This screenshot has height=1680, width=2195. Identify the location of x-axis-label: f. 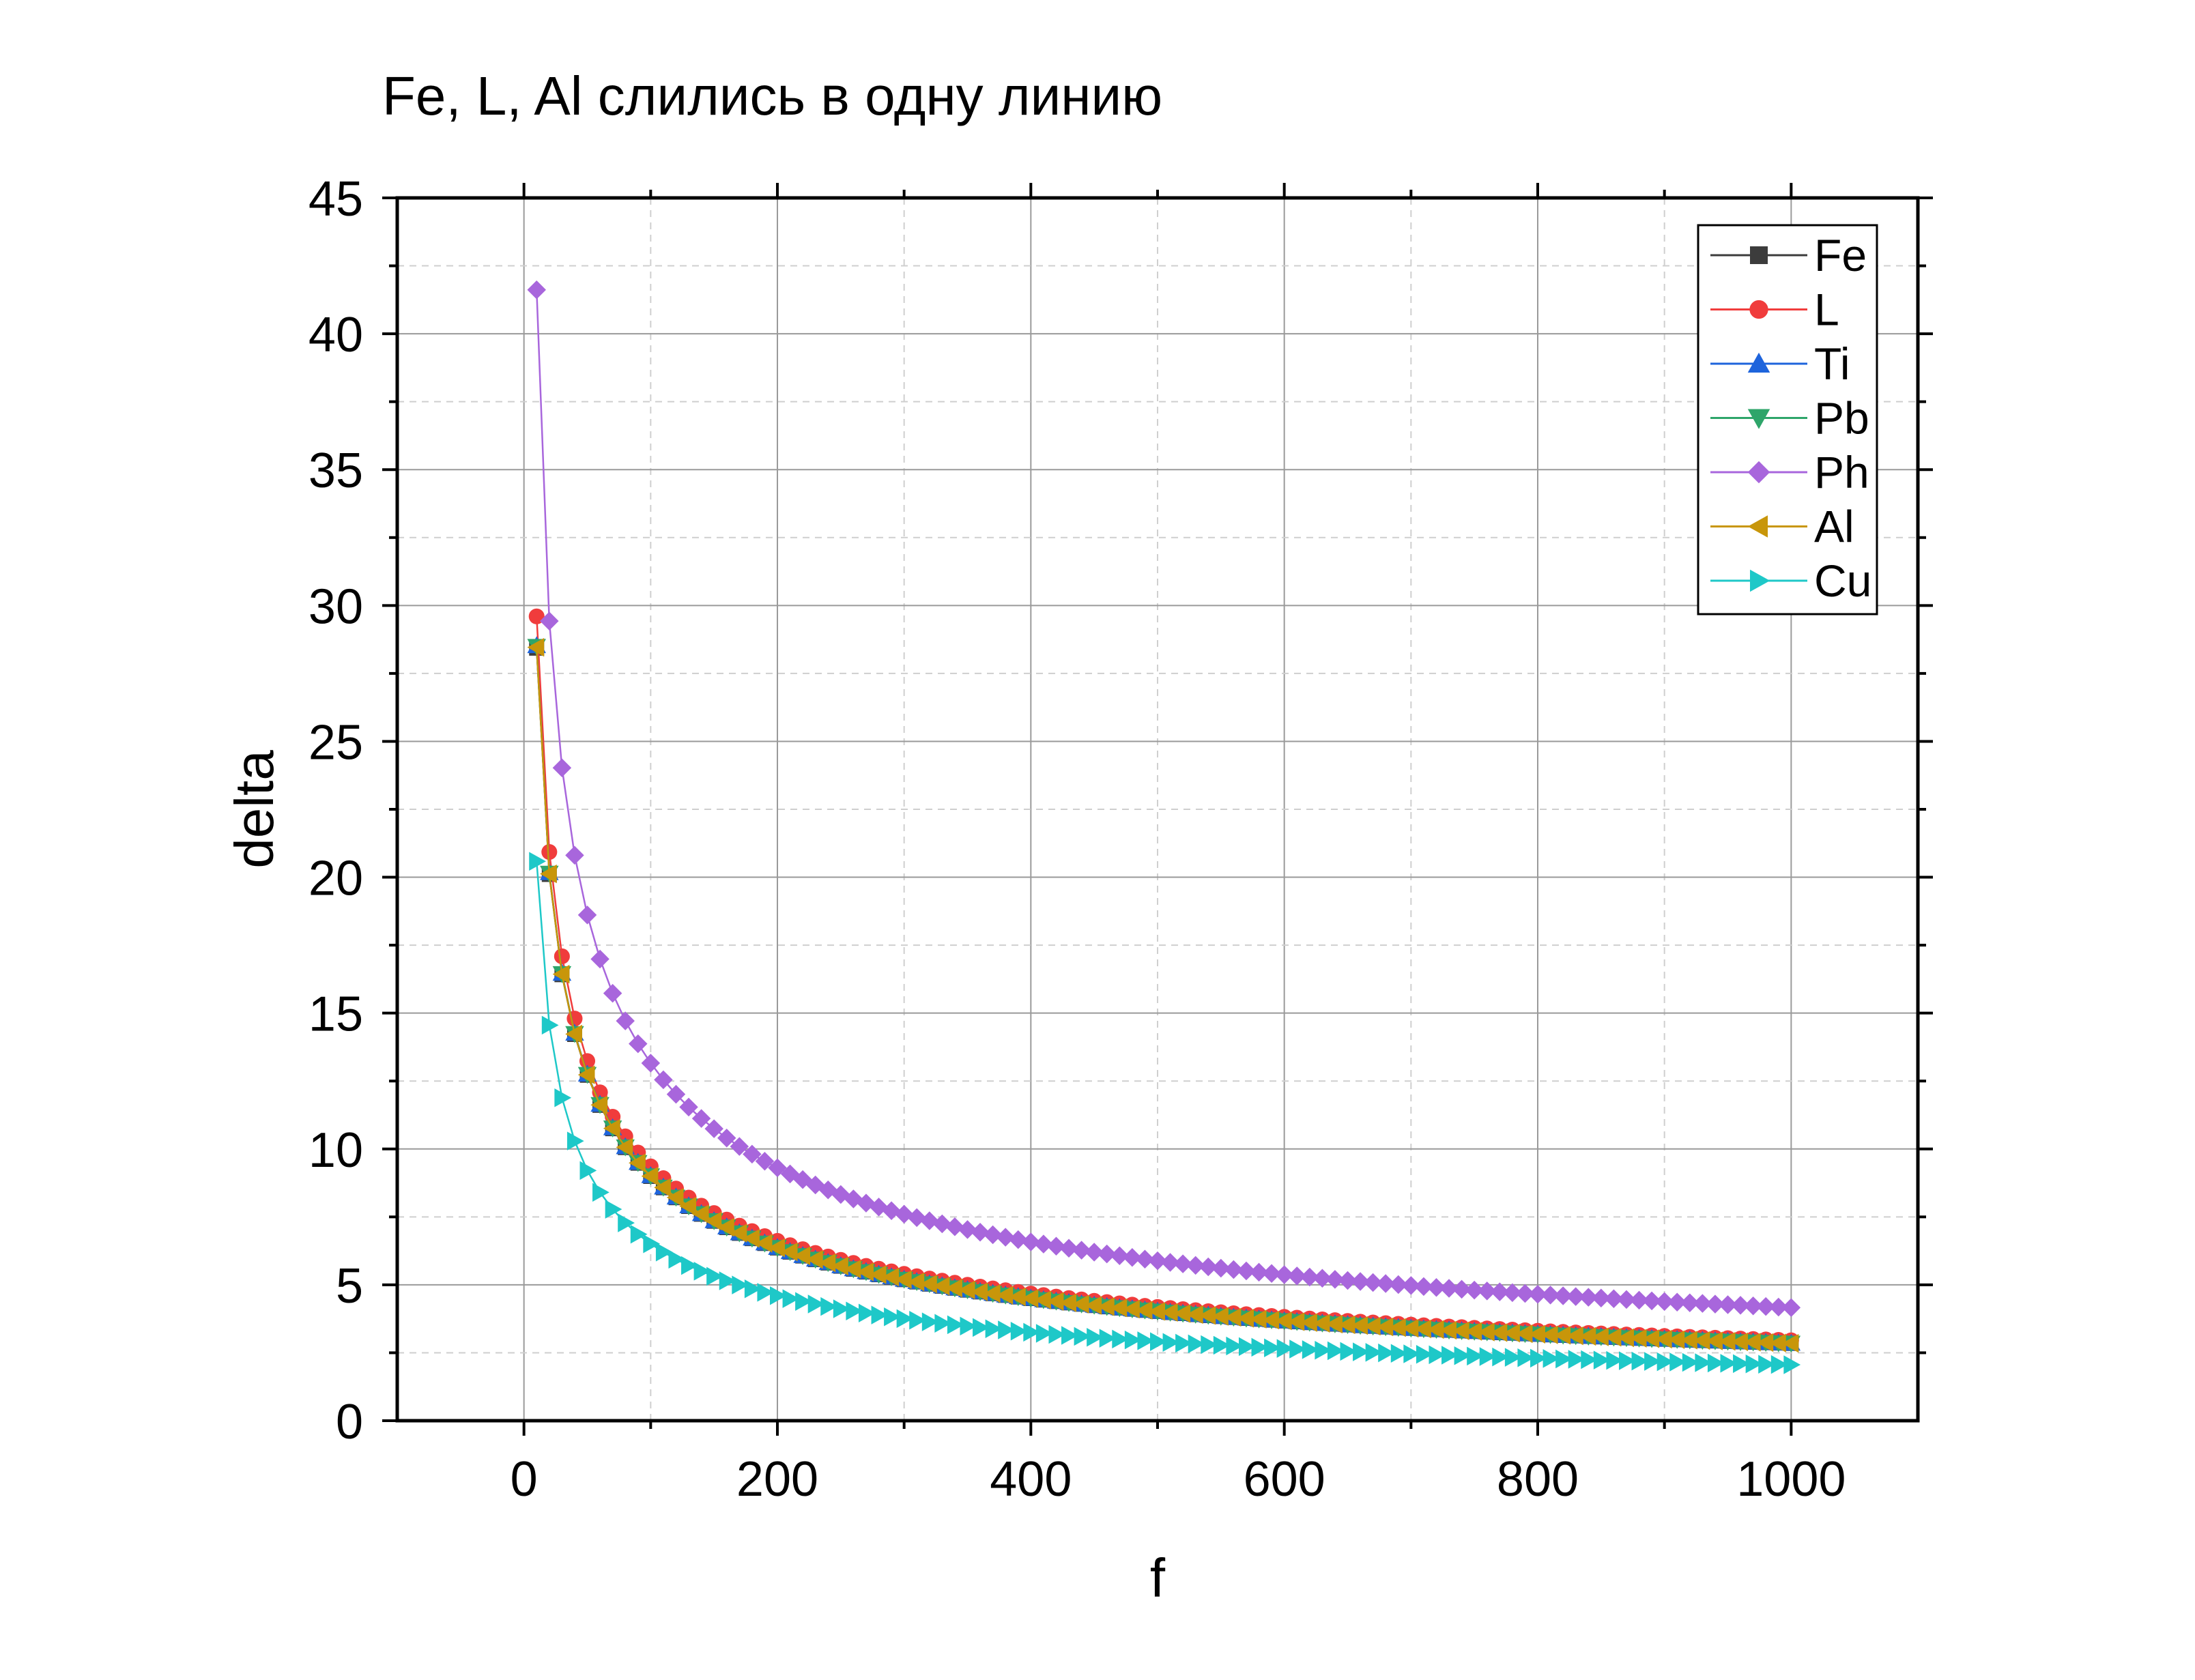
(1158, 1578).